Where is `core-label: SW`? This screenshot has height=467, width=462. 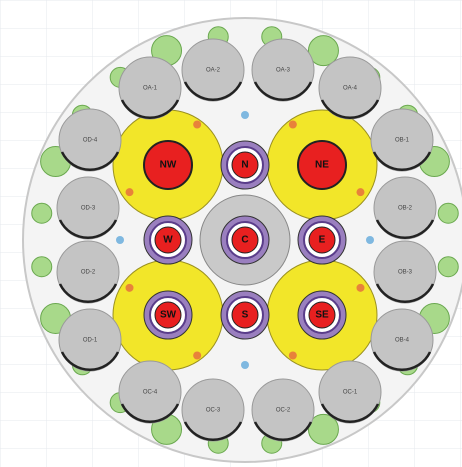
core-label: SW is located at coordinates (168, 315).